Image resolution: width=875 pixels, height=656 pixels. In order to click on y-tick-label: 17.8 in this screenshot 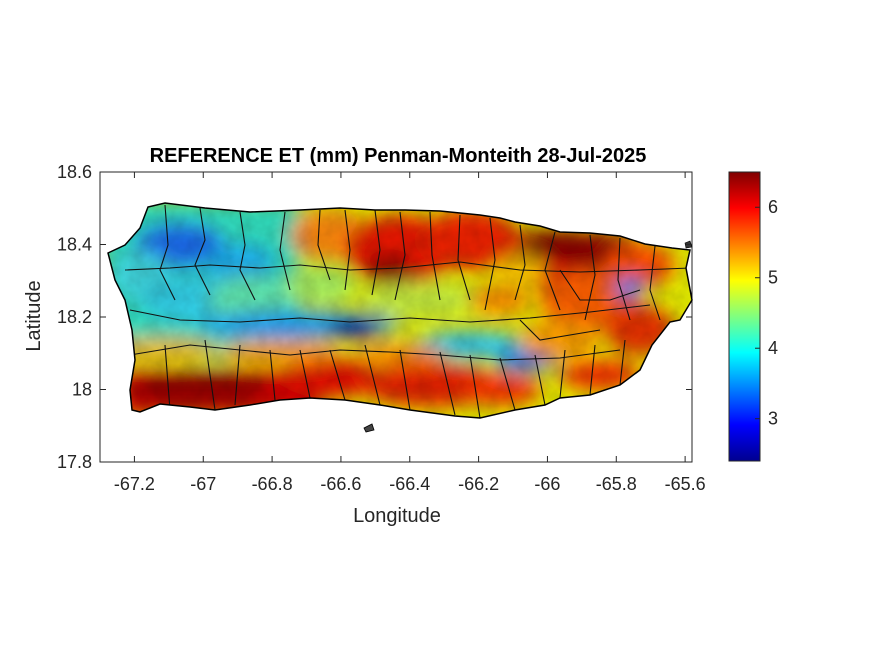, I will do `click(74, 462)`.